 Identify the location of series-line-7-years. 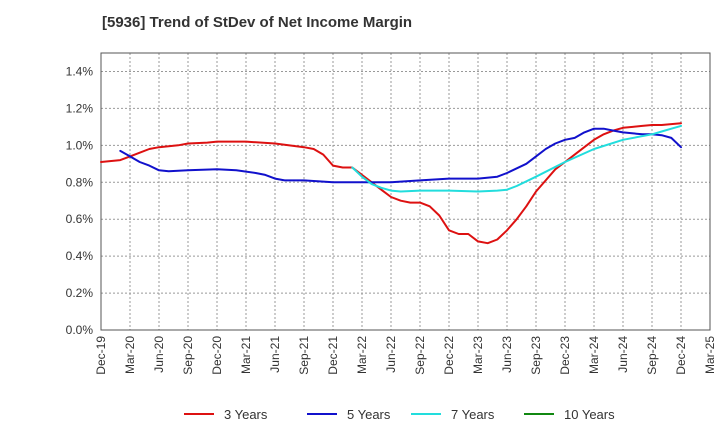
(516, 158).